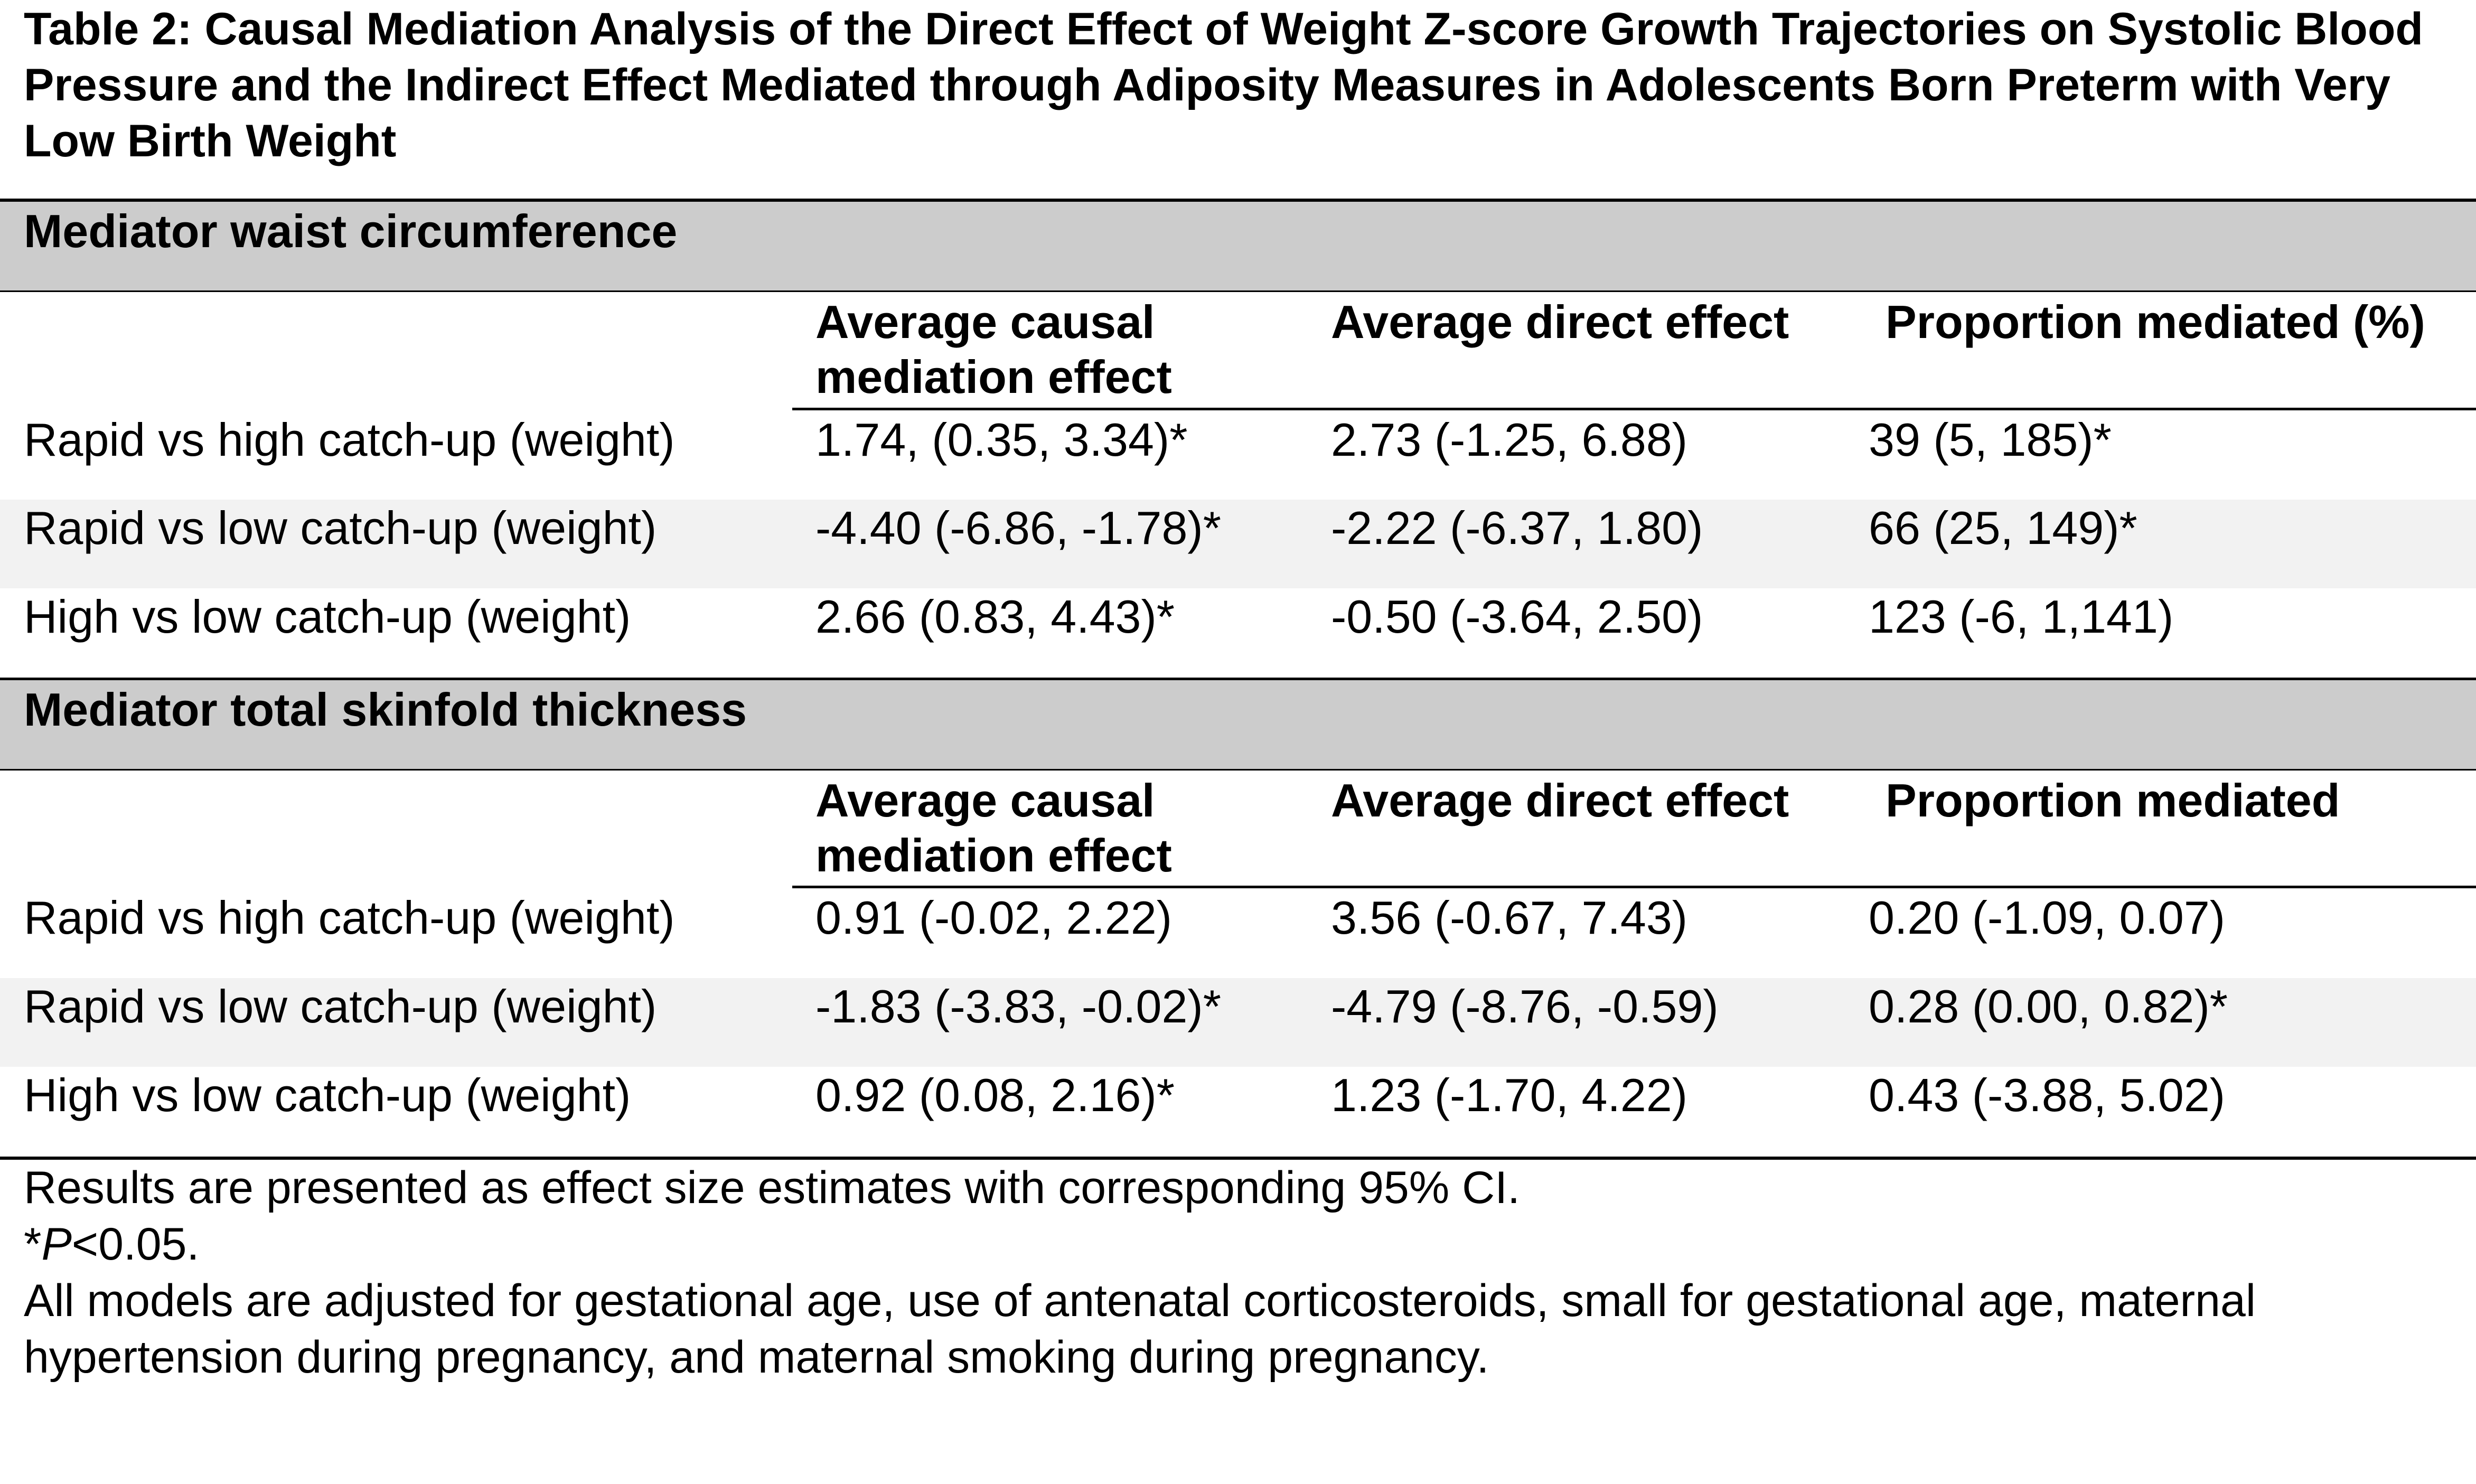 The image size is (2476, 1484). Describe the element at coordinates (57, 1244) in the screenshot. I see `footnote-p-symbol: P` at that location.